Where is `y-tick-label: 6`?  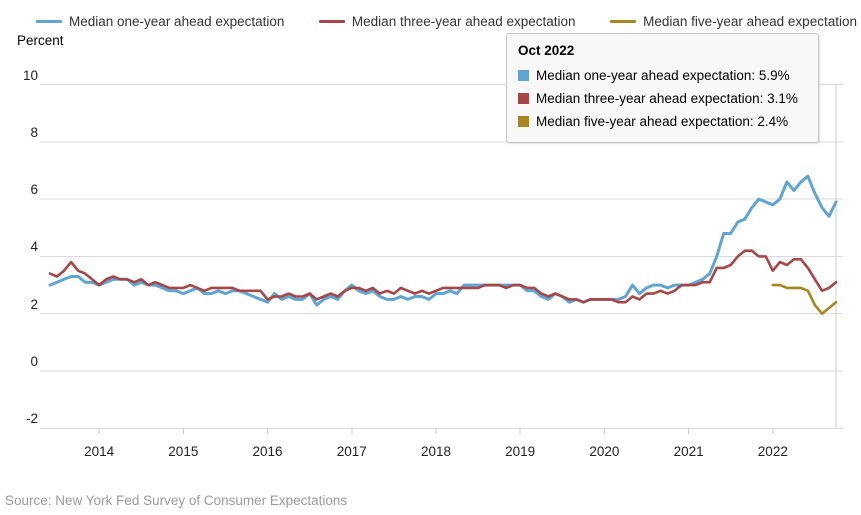 y-tick-label: 6 is located at coordinates (34, 190).